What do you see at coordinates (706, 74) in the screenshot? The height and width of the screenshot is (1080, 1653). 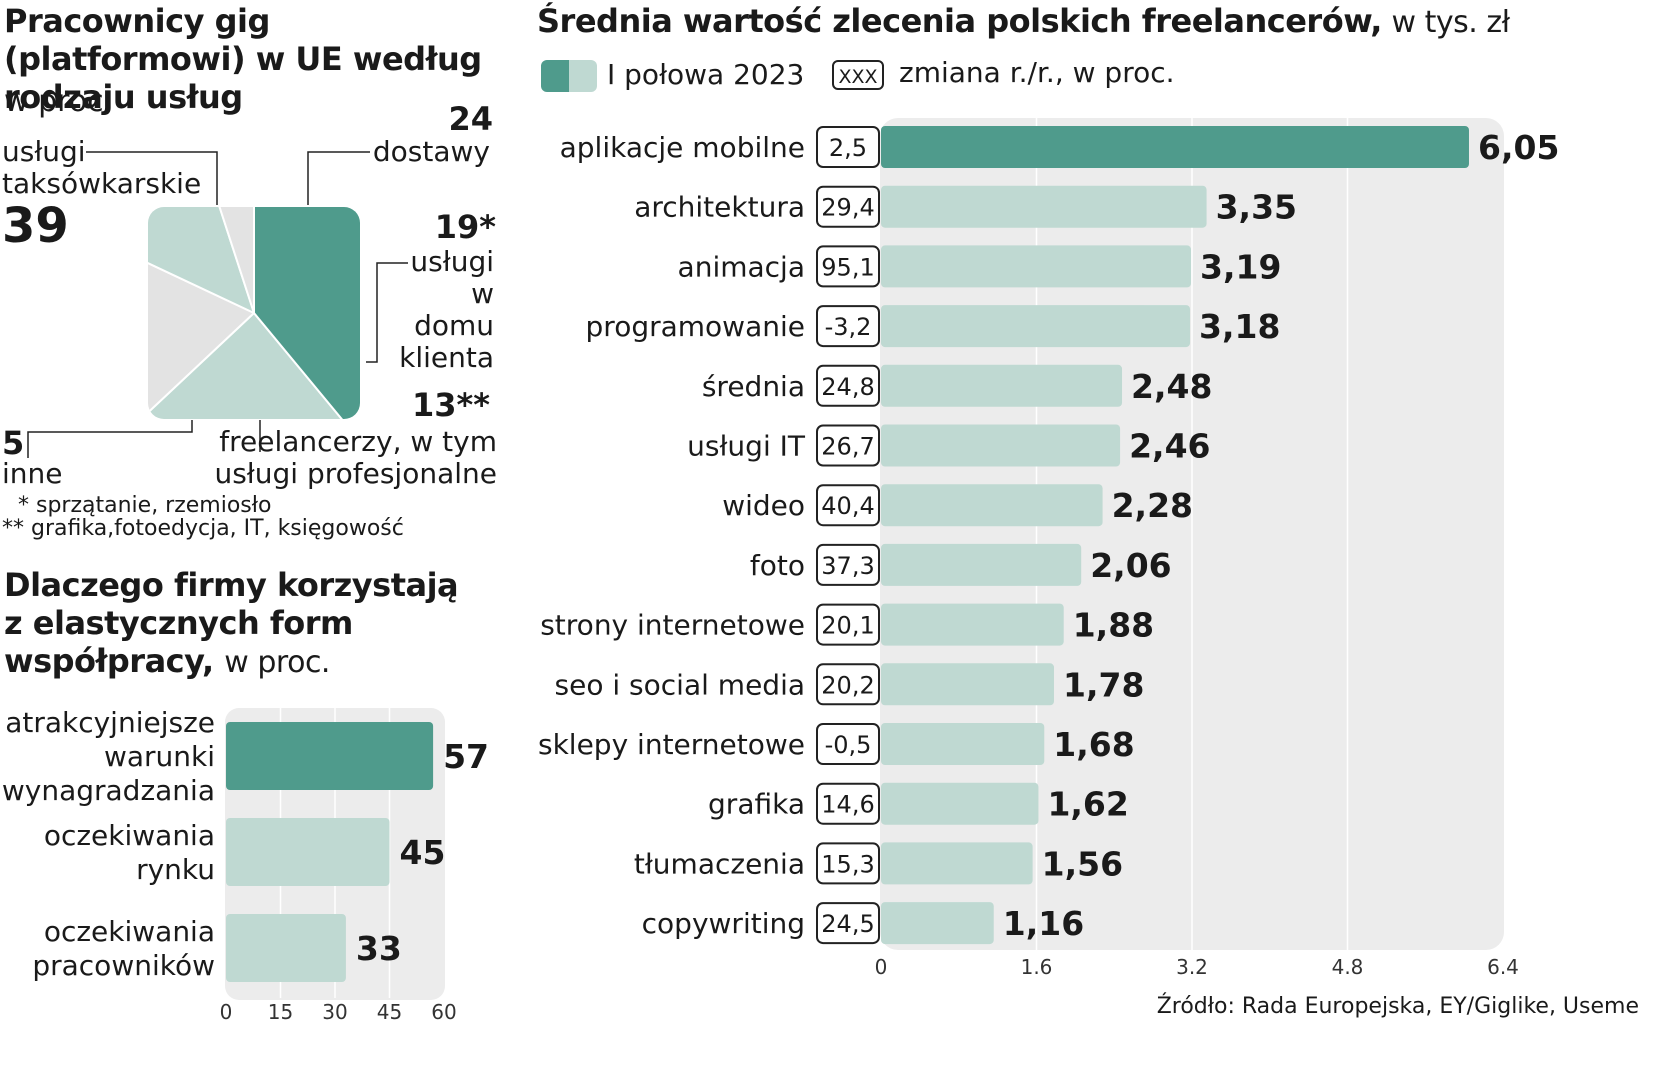 I see `legend-label-half-2023: I połowa 2023` at bounding box center [706, 74].